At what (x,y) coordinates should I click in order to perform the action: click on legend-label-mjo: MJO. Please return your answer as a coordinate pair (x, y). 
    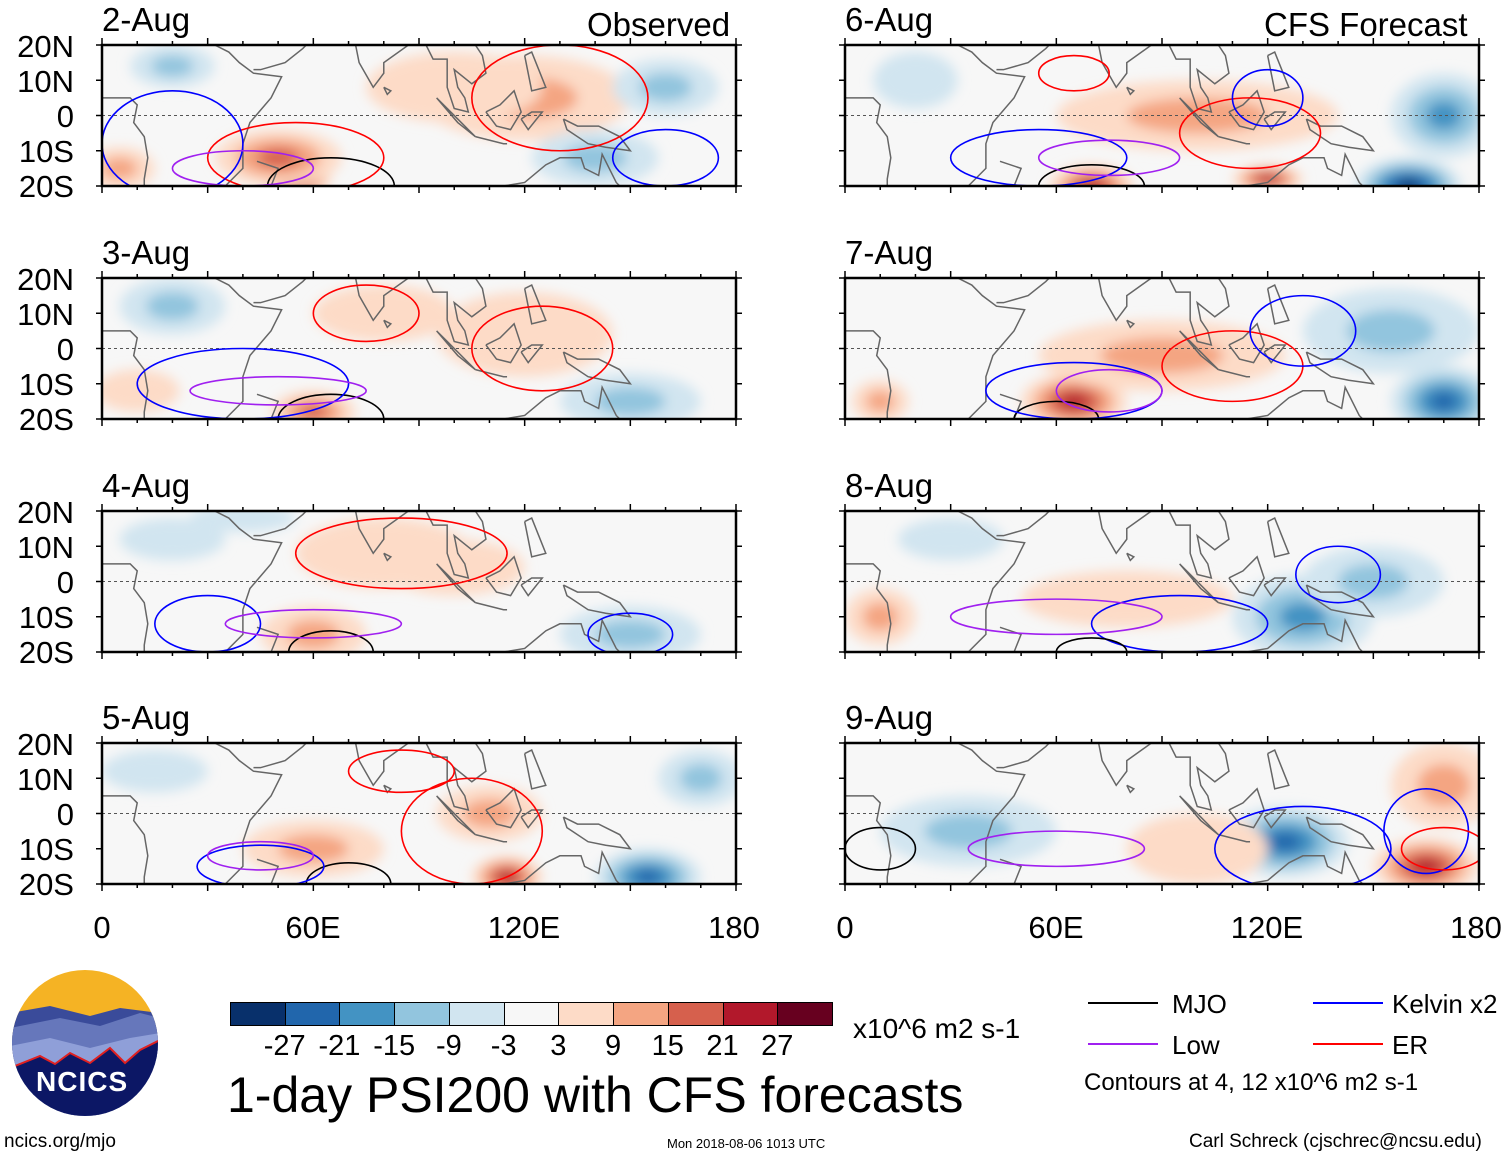
    Looking at the image, I should click on (1199, 1004).